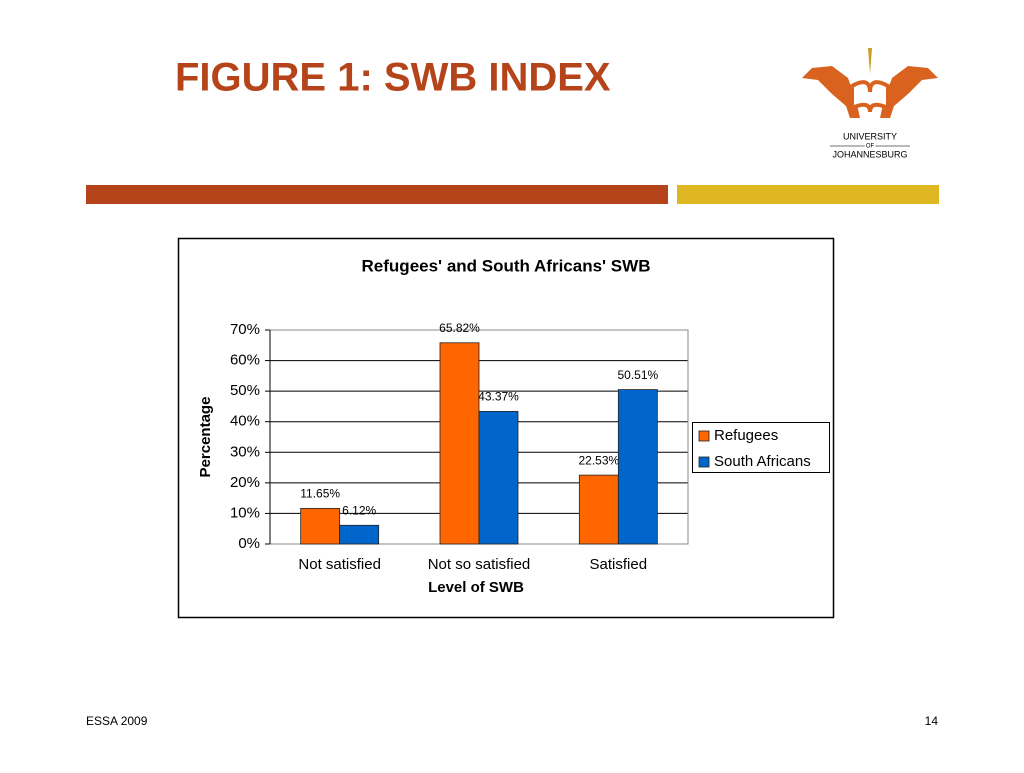 This screenshot has height=773, width=1024. Describe the element at coordinates (598, 460) in the screenshot. I see `value-label: 22.53%` at that location.